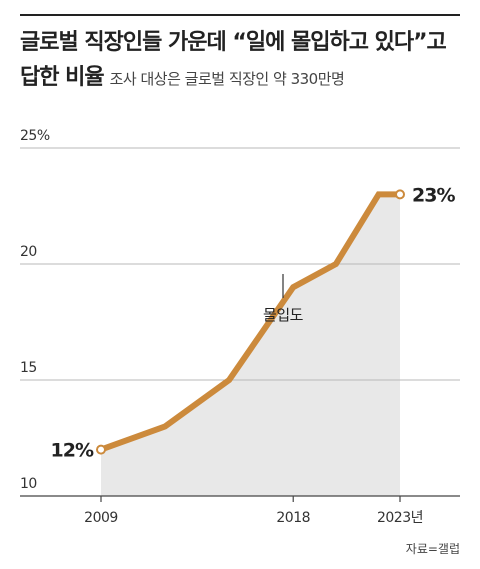 The height and width of the screenshot is (569, 480). What do you see at coordinates (283, 315) in the screenshot?
I see `series-annotation-label: 몰입도` at bounding box center [283, 315].